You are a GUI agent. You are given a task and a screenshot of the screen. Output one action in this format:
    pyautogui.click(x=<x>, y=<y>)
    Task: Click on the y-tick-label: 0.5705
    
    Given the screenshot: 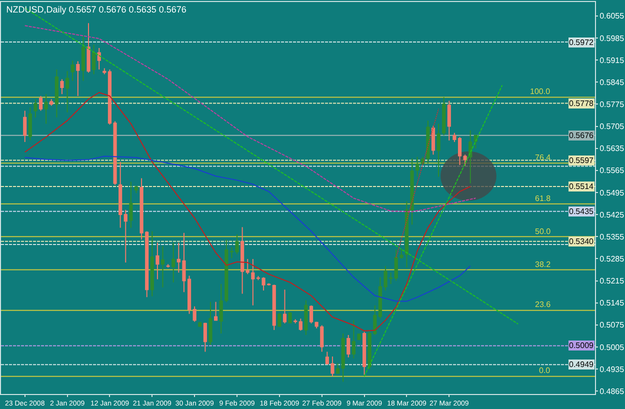 What is the action you would take?
    pyautogui.click(x=612, y=127)
    